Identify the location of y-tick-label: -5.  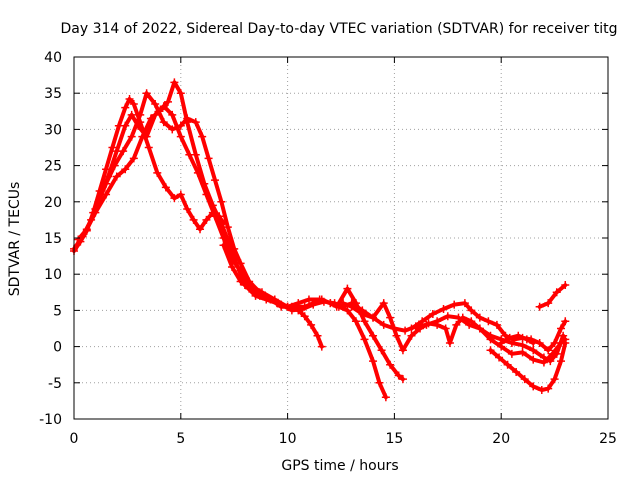
(55, 384).